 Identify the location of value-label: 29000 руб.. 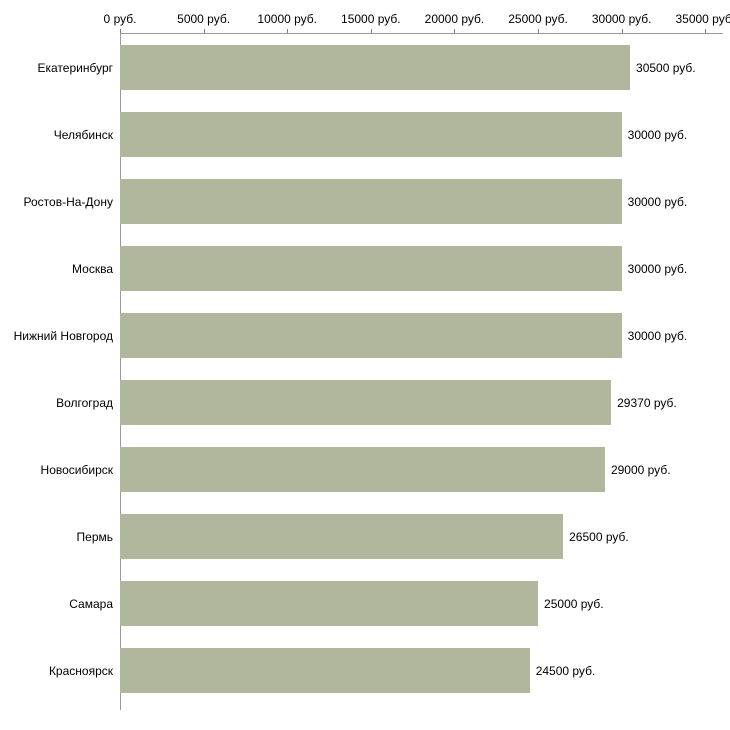
(640, 469).